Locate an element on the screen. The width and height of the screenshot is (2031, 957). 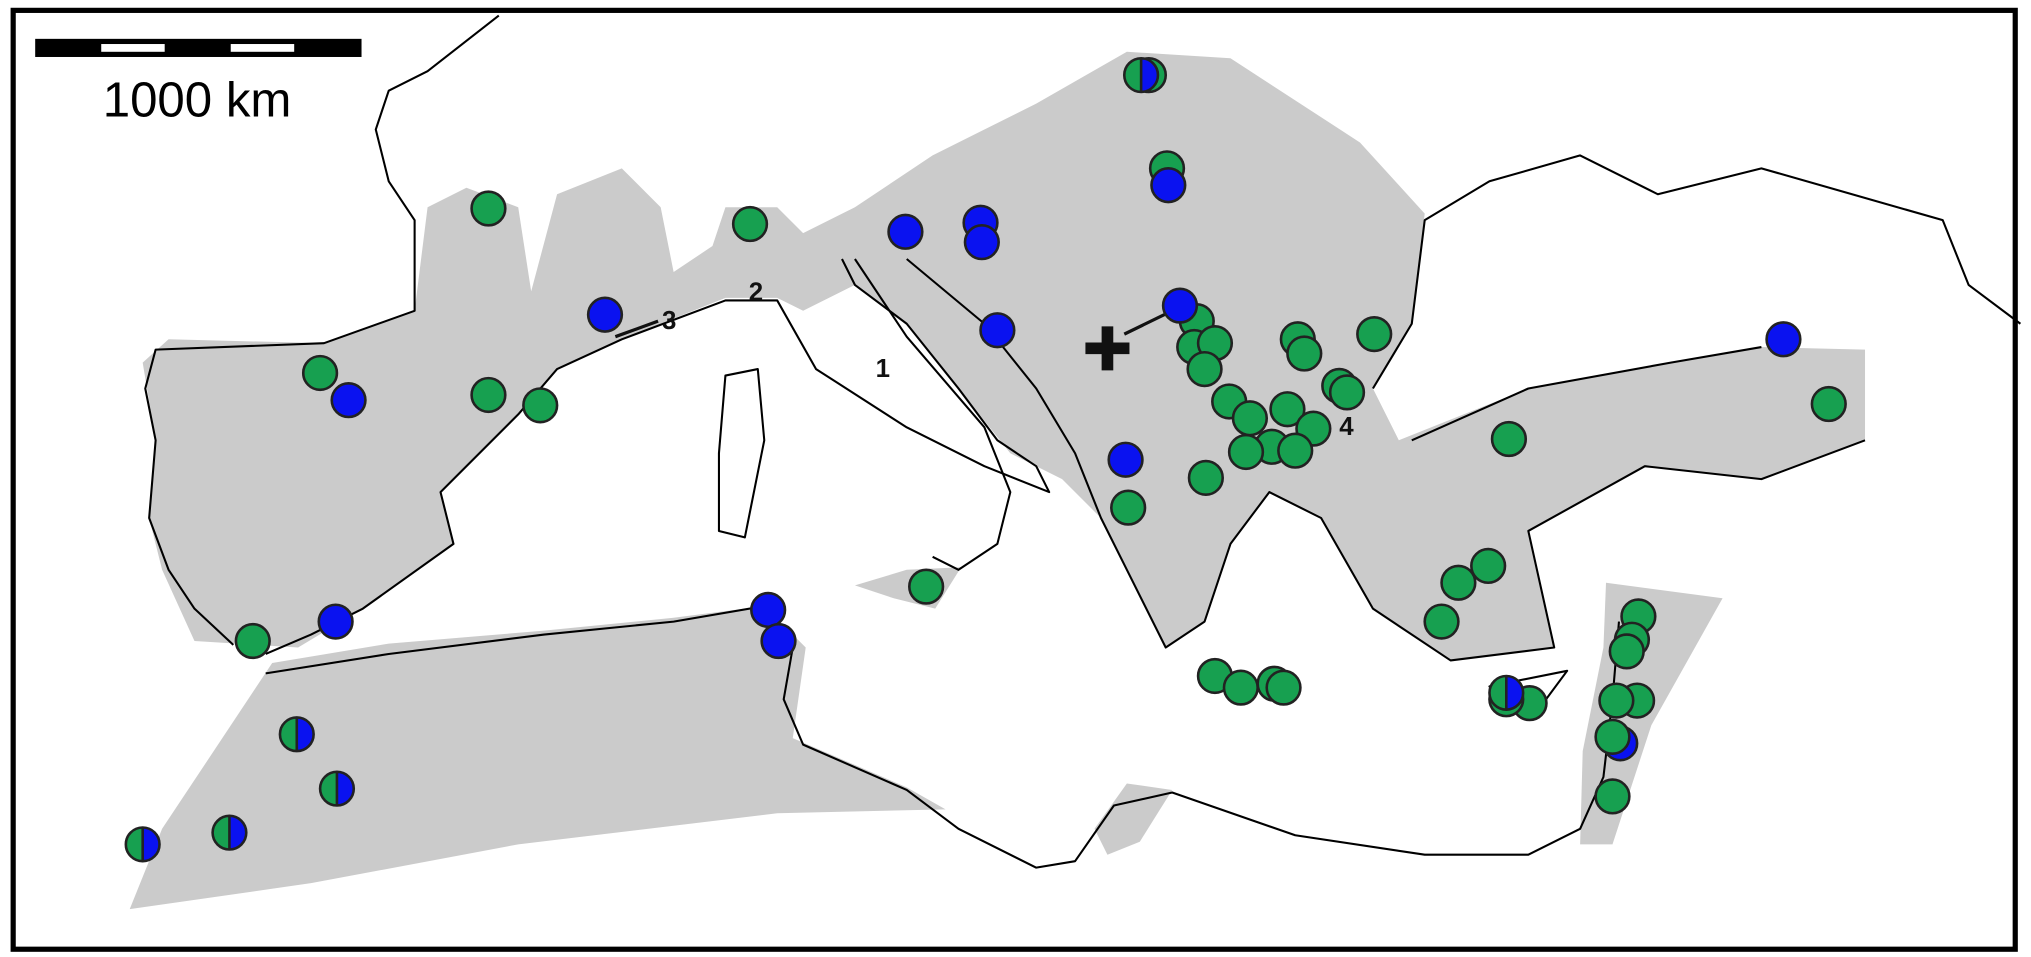
range-egypt-coast is located at coordinates (1133, 819).